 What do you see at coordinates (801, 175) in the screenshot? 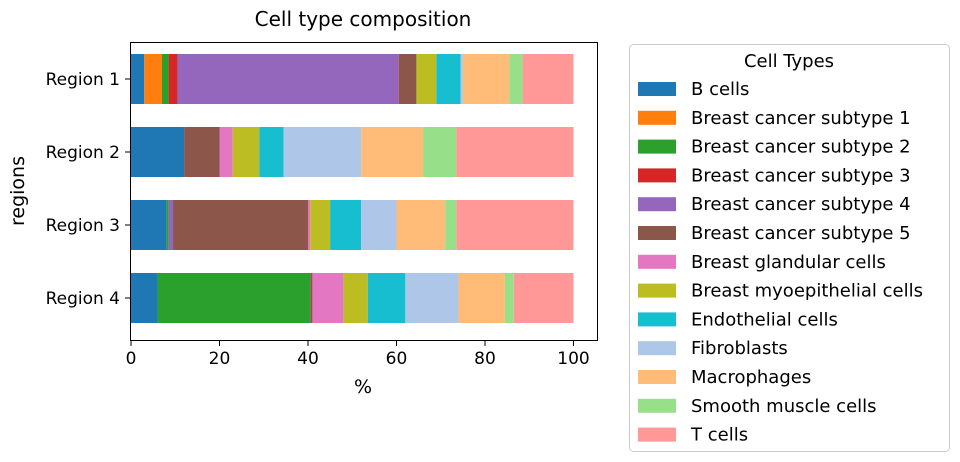
I see `legend-label: Breast cancer subtype 3` at bounding box center [801, 175].